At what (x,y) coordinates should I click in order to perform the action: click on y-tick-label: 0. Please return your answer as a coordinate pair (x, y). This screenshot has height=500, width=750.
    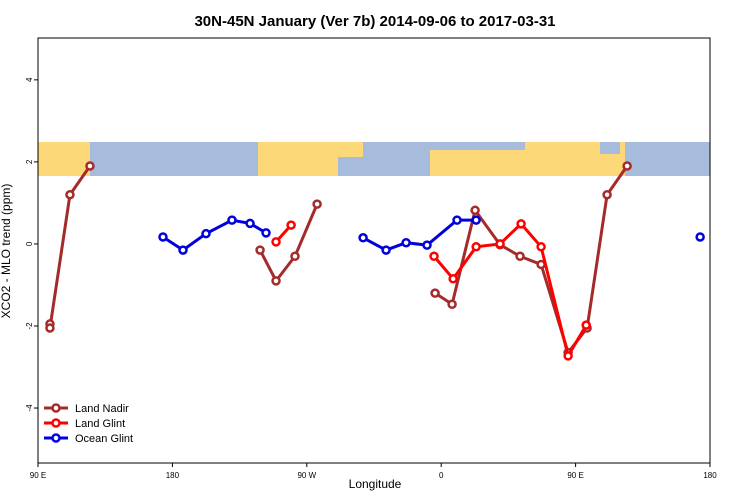
    Looking at the image, I should click on (29, 243).